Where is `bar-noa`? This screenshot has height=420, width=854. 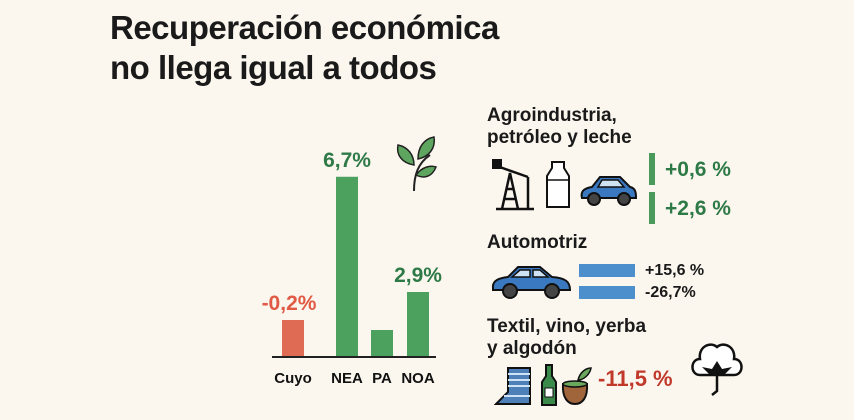
bar-noa is located at coordinates (418, 324).